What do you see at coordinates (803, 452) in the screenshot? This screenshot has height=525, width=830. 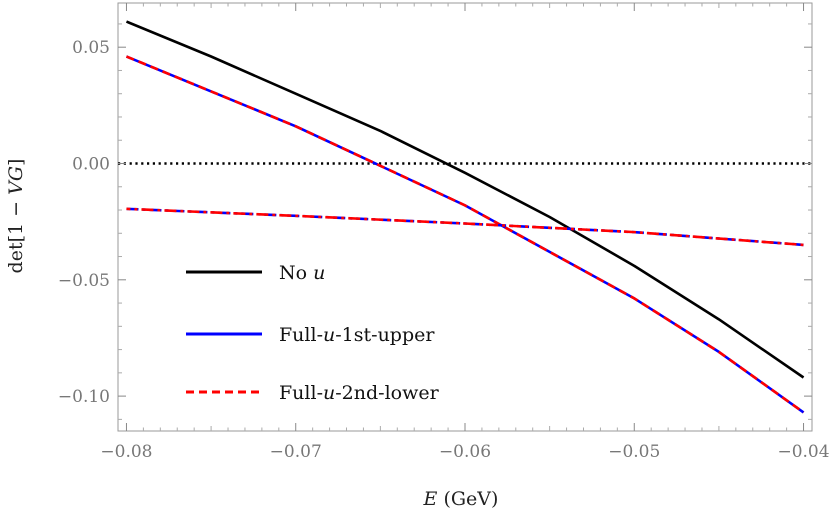 I see `x-tick-label: −0.04` at bounding box center [803, 452].